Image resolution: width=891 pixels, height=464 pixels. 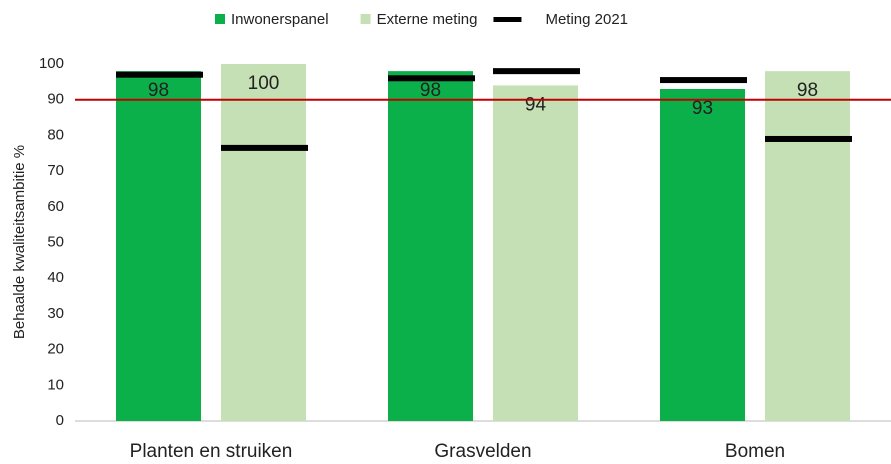 What do you see at coordinates (264, 83) in the screenshot?
I see `data-label: 100` at bounding box center [264, 83].